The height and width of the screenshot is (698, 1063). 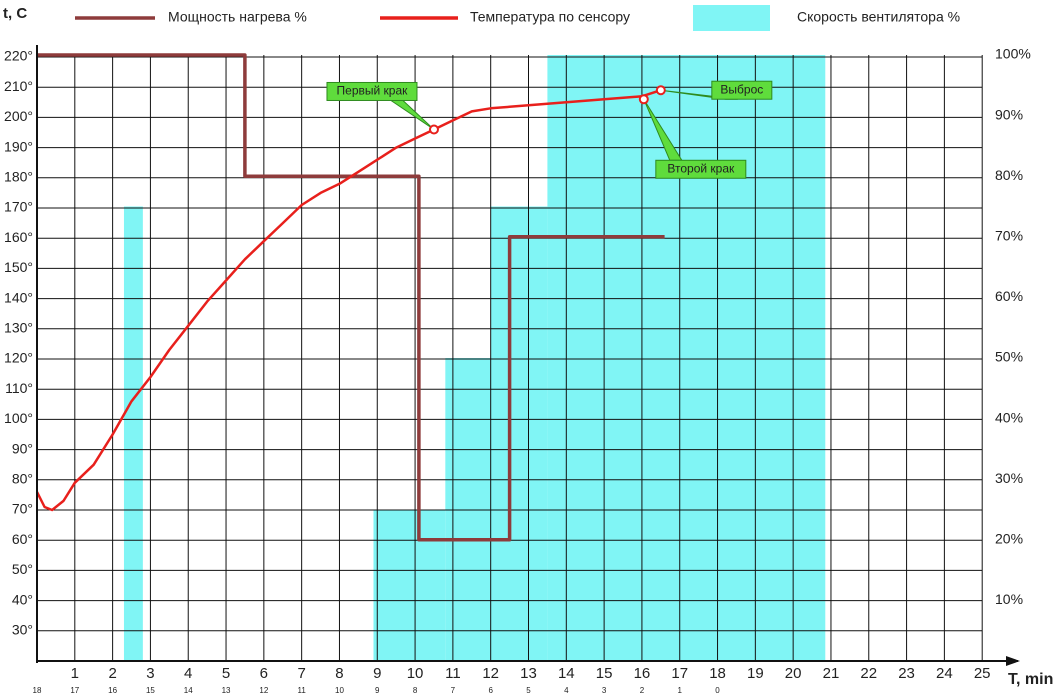 I want to click on x2-tick-label: 9, so click(x=377, y=690).